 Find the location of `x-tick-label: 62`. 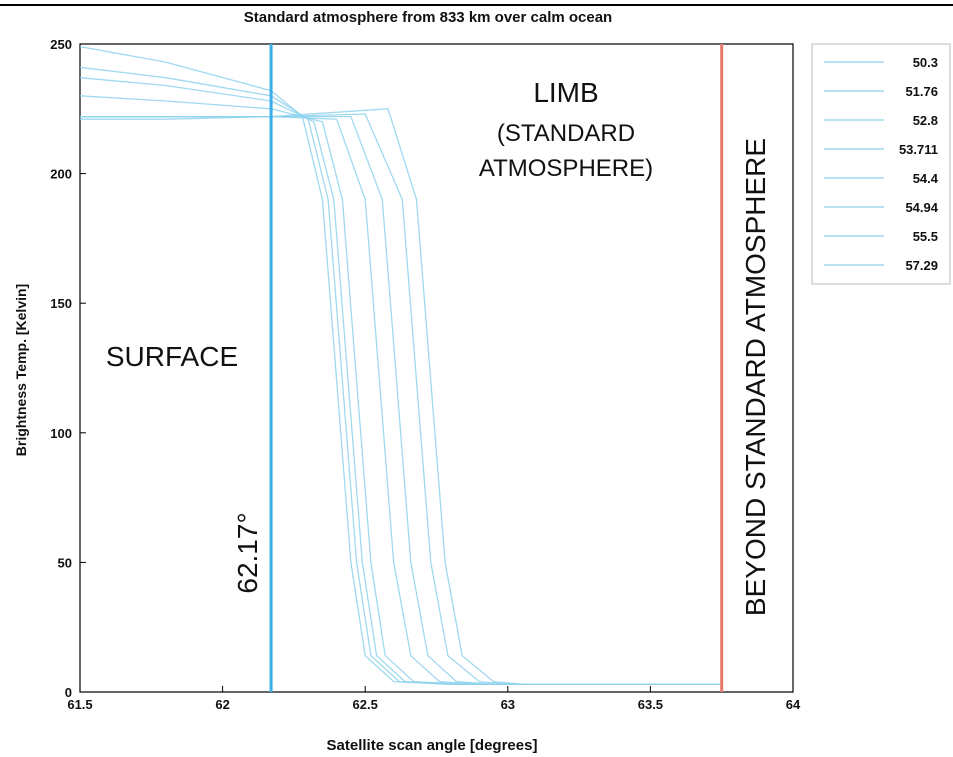

x-tick-label: 62 is located at coordinates (222, 704).